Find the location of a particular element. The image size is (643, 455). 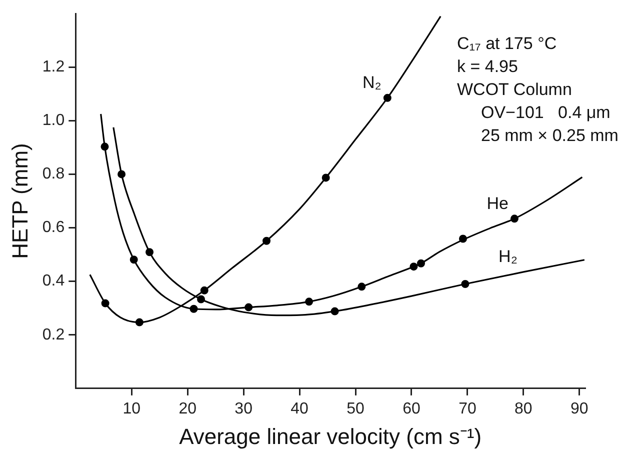

x-tick-label: 30 is located at coordinates (243, 409).